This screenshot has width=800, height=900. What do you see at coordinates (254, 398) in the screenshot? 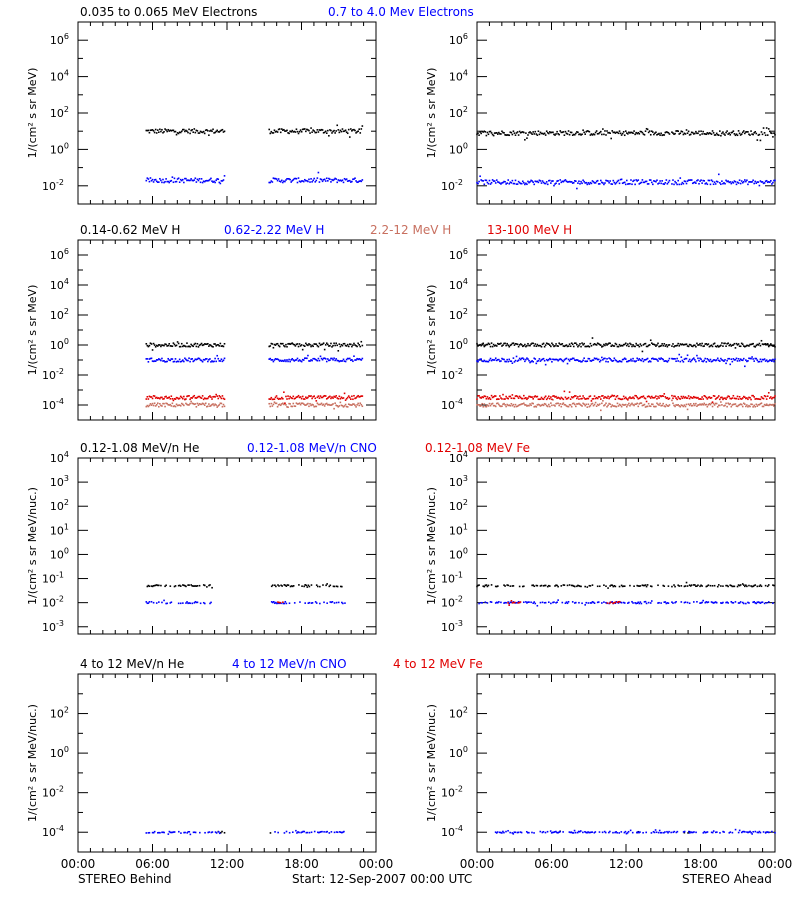
I see `series-13-100-mev-h` at bounding box center [254, 398].